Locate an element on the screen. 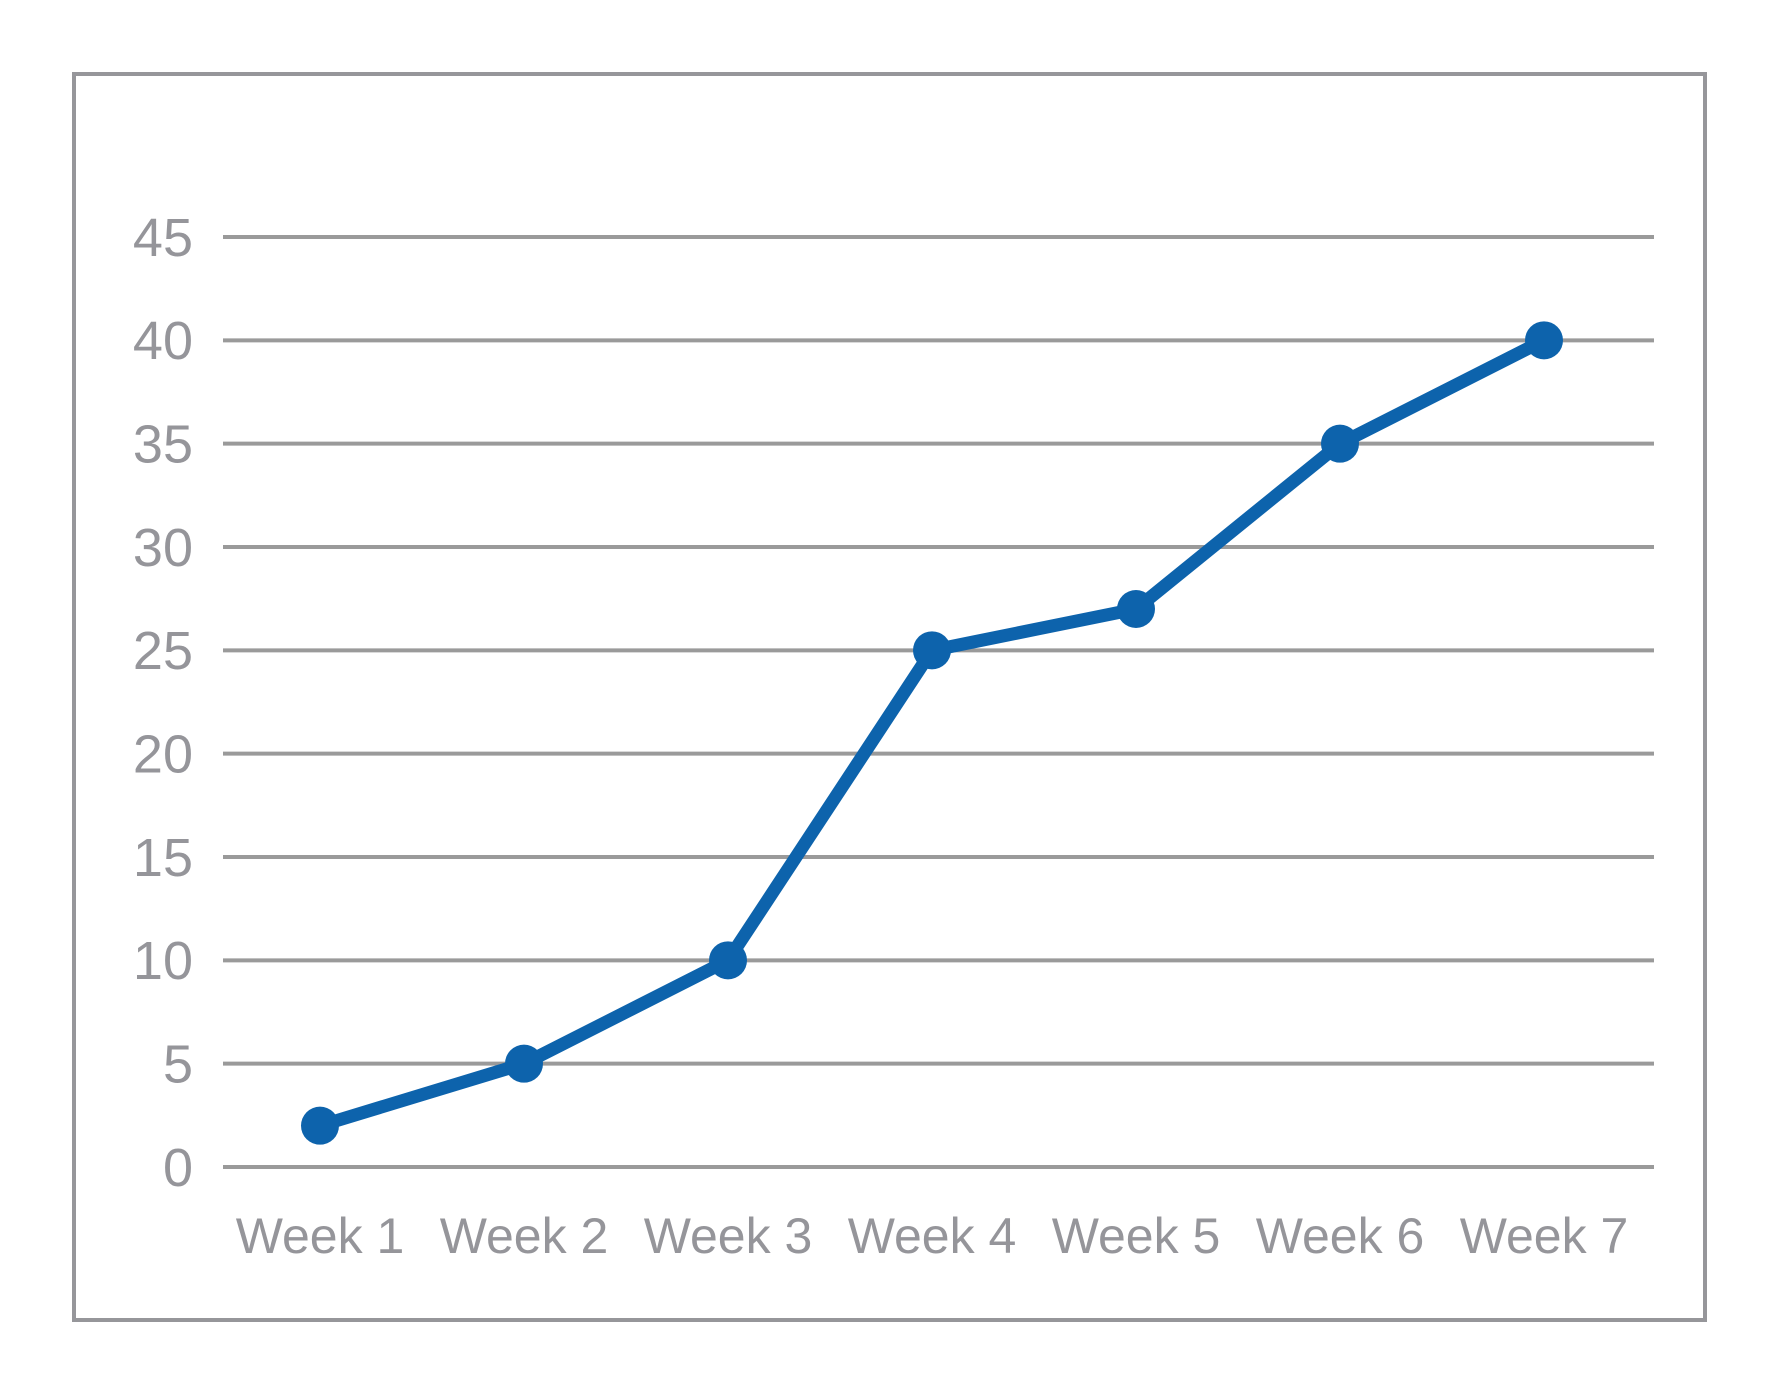 The width and height of the screenshot is (1779, 1386). data-point-week-1-marker is located at coordinates (320, 1125).